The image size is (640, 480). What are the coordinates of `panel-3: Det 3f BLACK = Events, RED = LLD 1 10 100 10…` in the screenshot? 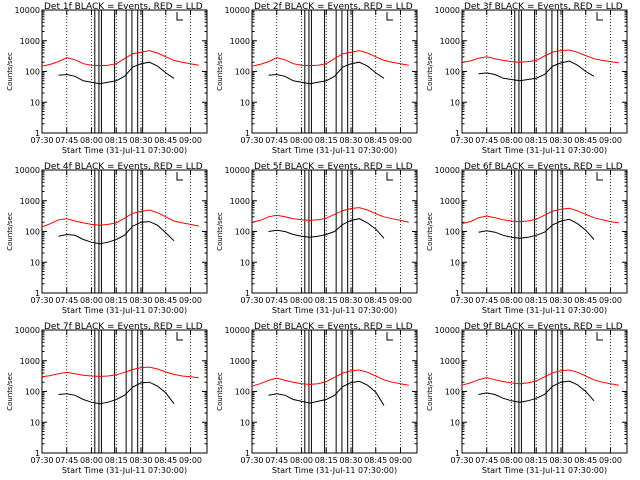 It's located at (527, 78).